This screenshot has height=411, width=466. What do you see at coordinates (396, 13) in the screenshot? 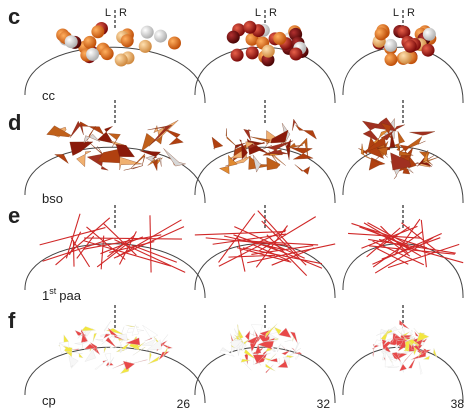
I see `side-label: L` at bounding box center [396, 13].